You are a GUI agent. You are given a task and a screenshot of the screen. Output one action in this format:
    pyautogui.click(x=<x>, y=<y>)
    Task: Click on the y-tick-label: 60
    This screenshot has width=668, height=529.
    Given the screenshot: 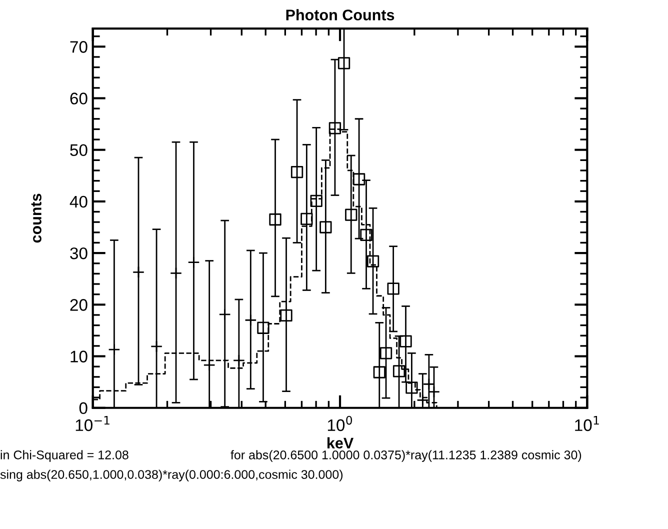 What is the action you would take?
    pyautogui.click(x=79, y=98)
    